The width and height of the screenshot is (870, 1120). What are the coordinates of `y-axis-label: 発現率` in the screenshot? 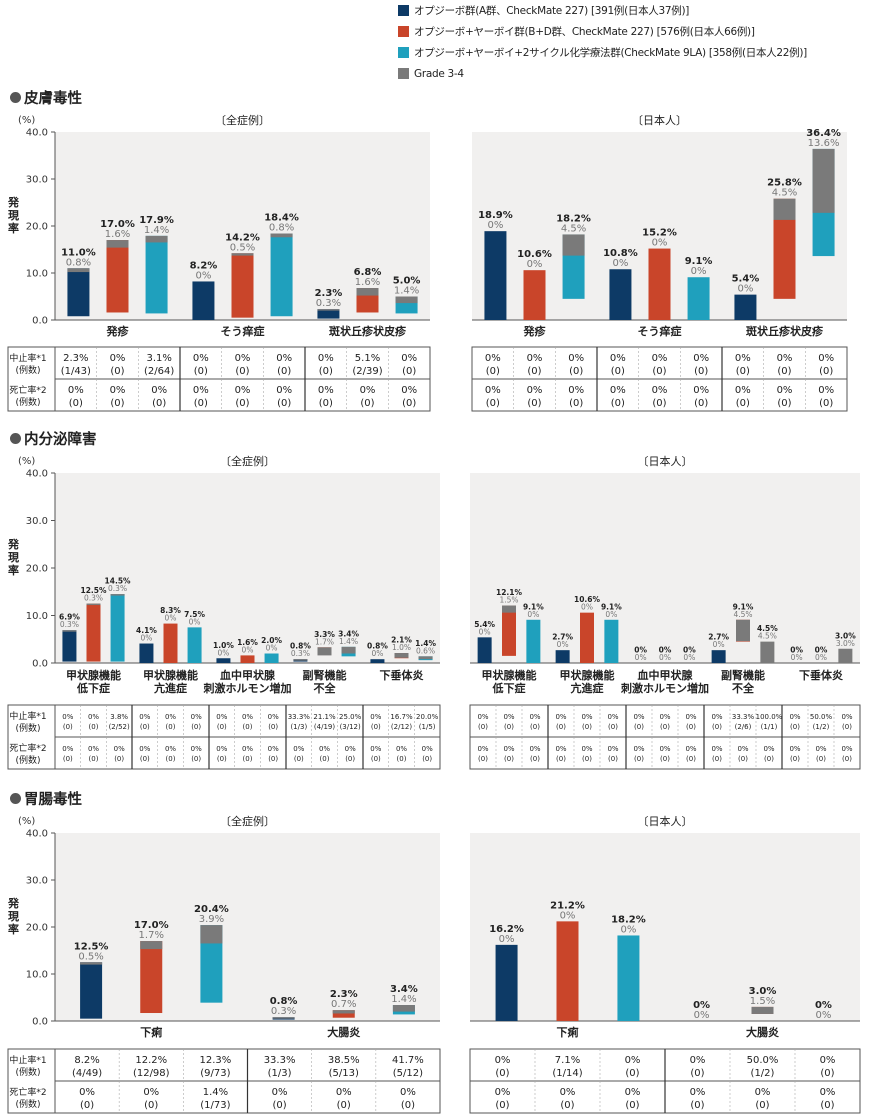 It's located at (13, 215).